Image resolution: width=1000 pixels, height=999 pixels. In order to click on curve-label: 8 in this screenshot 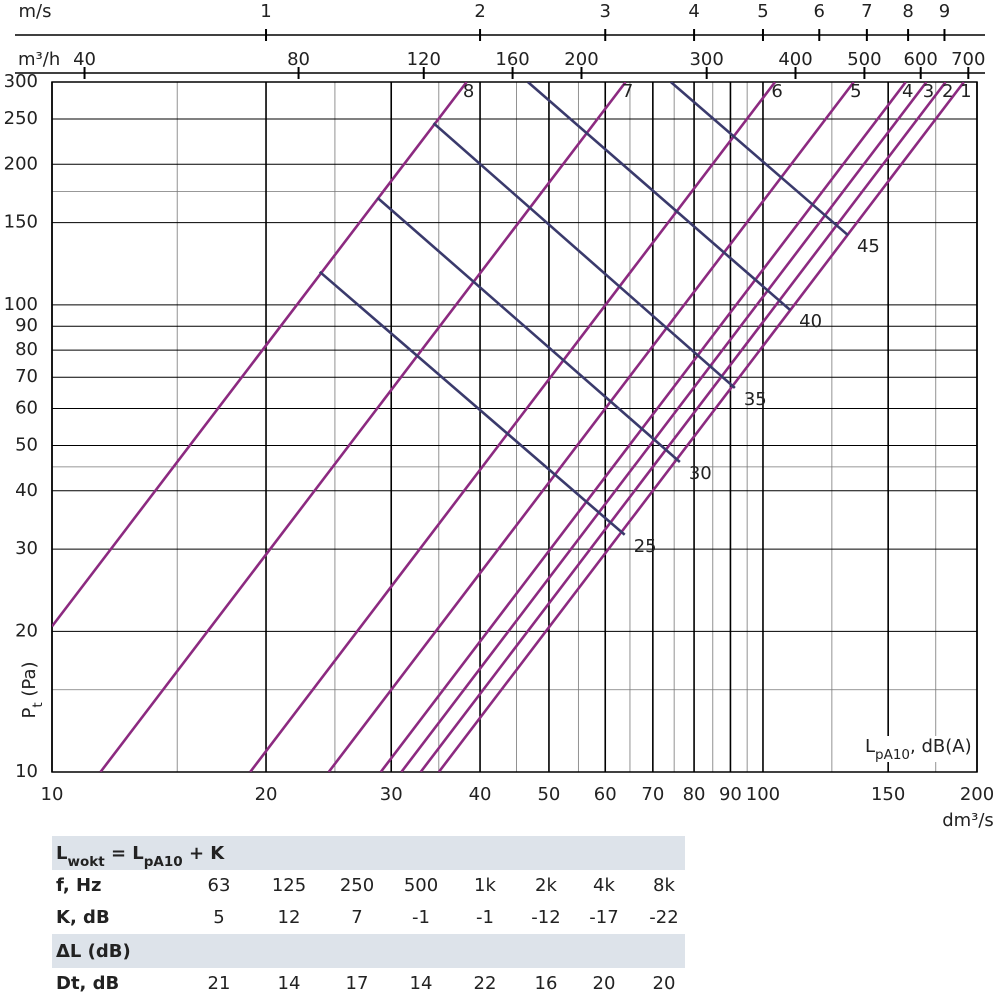, I will do `click(468, 91)`.